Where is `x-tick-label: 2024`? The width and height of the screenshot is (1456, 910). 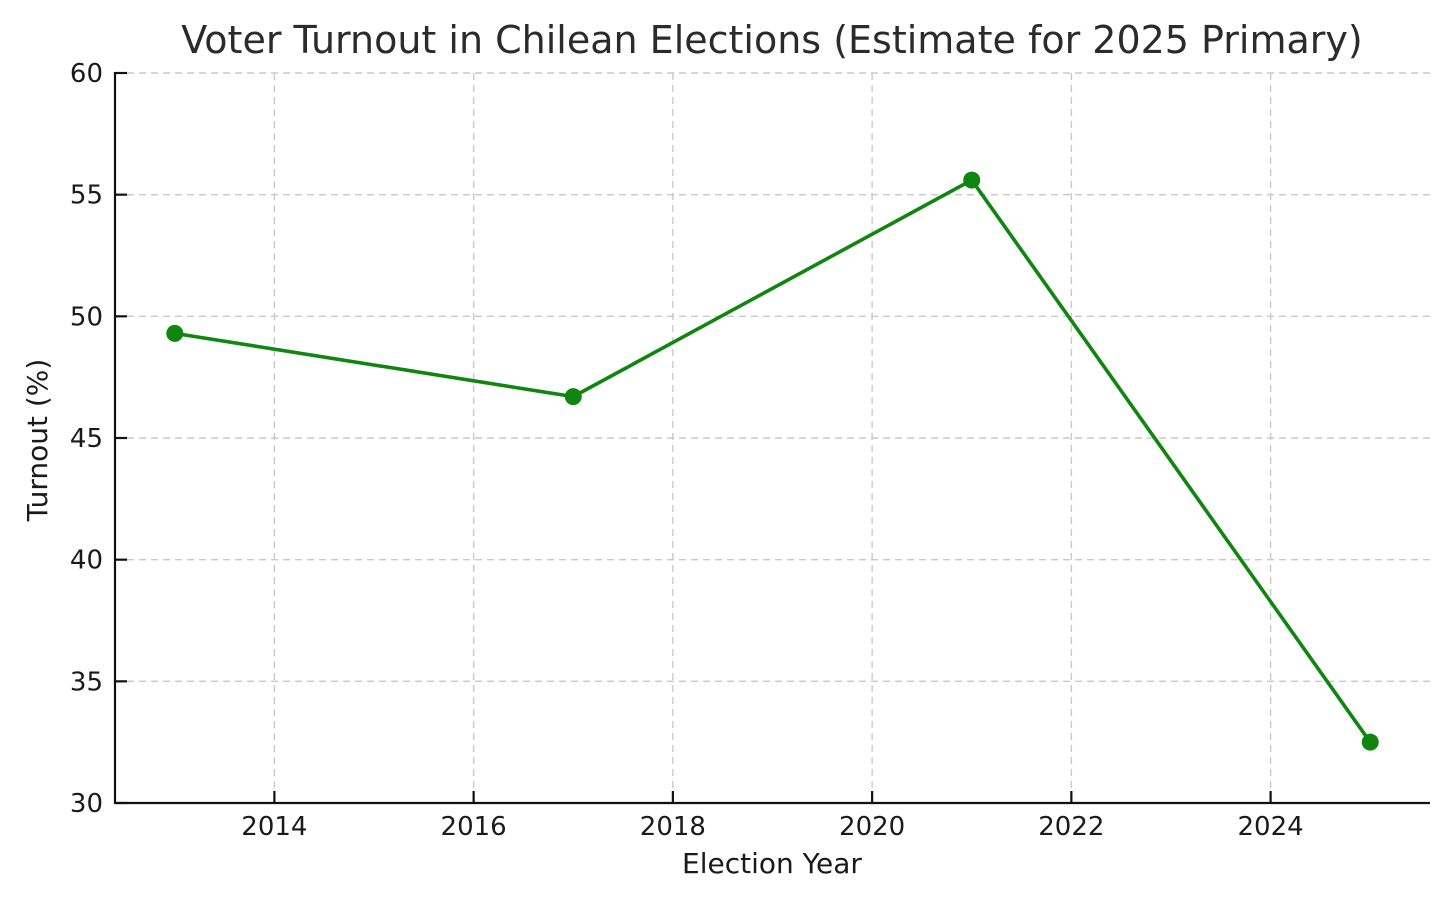 x-tick-label: 2024 is located at coordinates (1271, 827).